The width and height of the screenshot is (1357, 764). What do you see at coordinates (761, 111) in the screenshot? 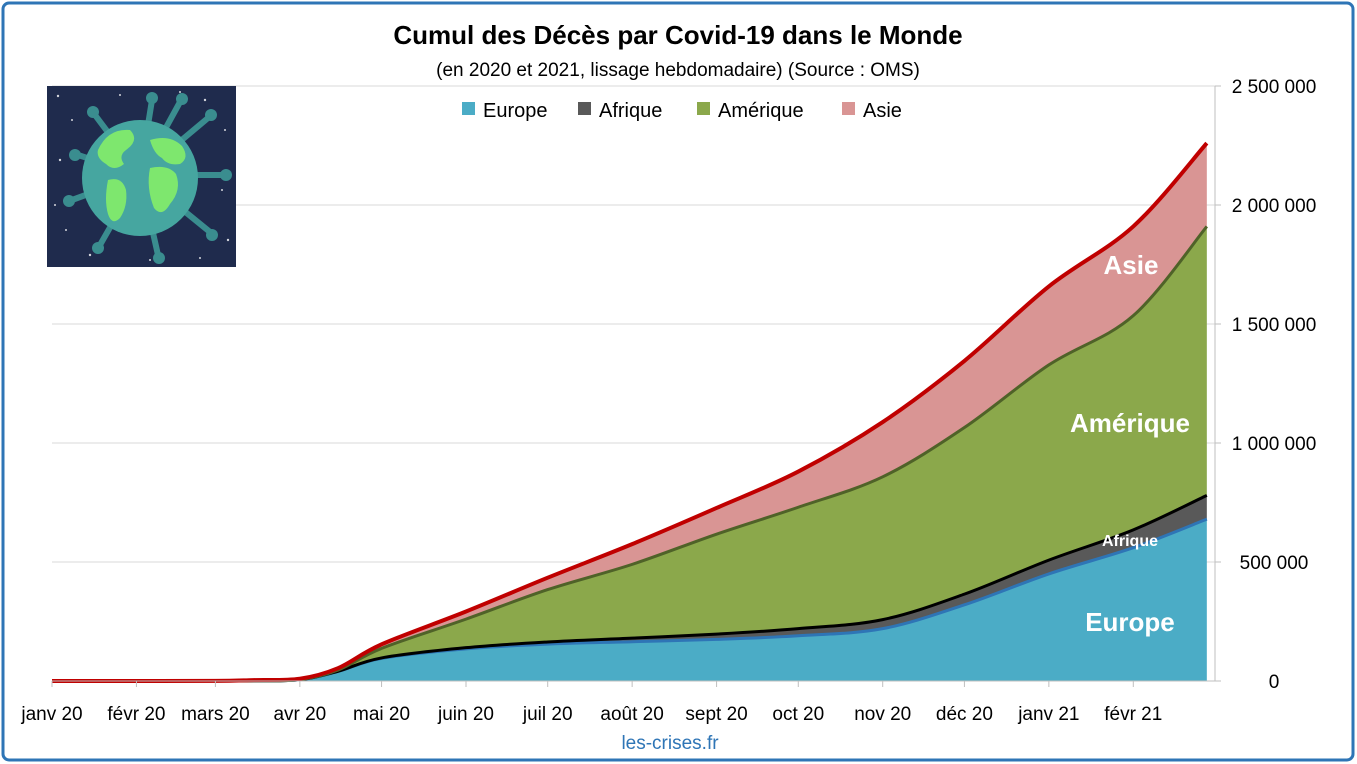
I see `legend-label-amérique: Amérique` at bounding box center [761, 111].